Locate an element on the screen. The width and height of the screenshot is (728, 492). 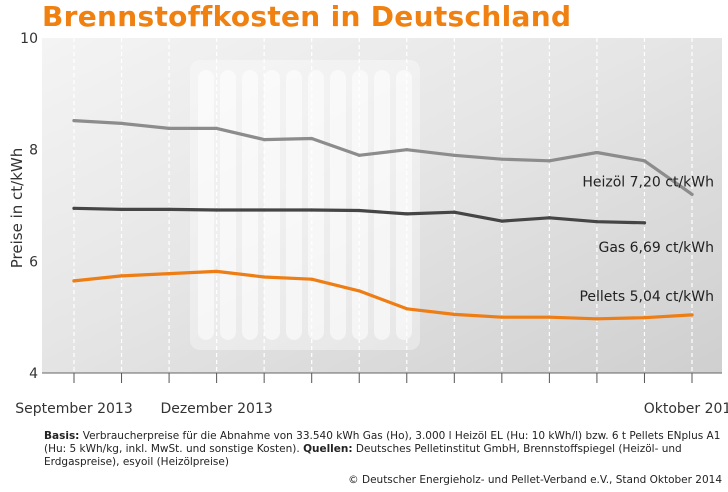
sources-label: Quellen: is located at coordinates (328, 449).